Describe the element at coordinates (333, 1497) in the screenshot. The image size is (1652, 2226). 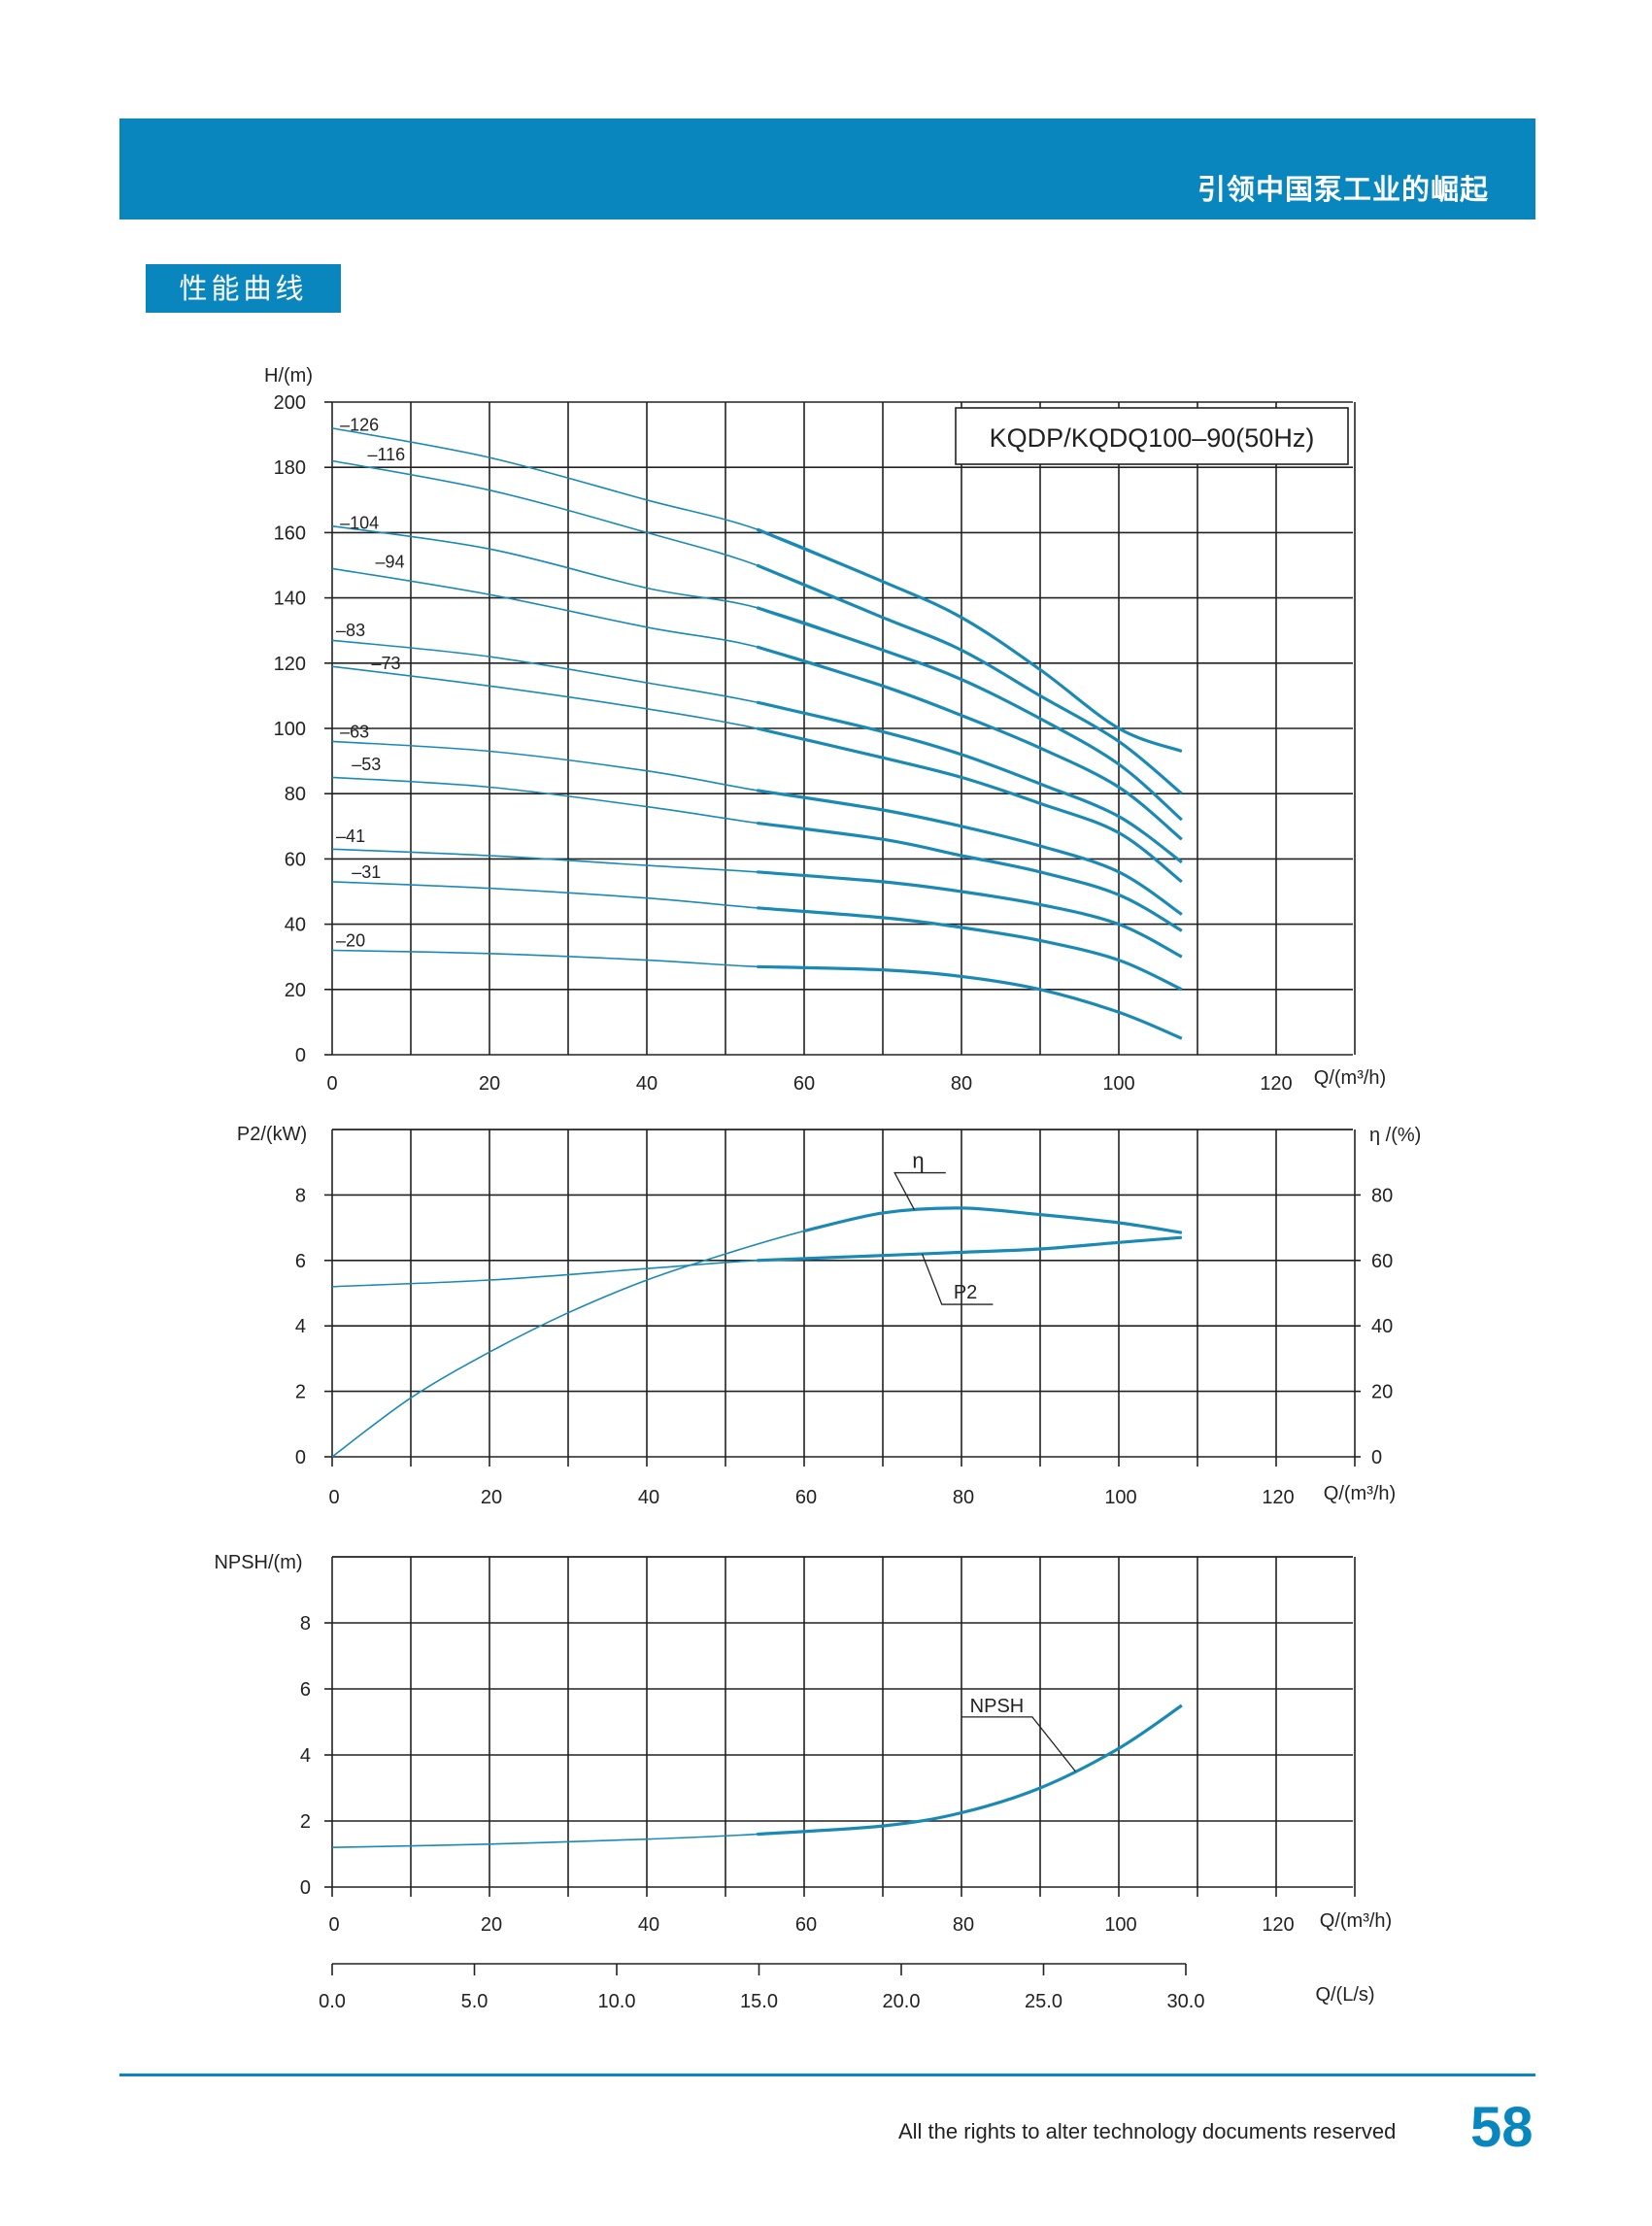
I see `p-x-tick-label: 0` at that location.